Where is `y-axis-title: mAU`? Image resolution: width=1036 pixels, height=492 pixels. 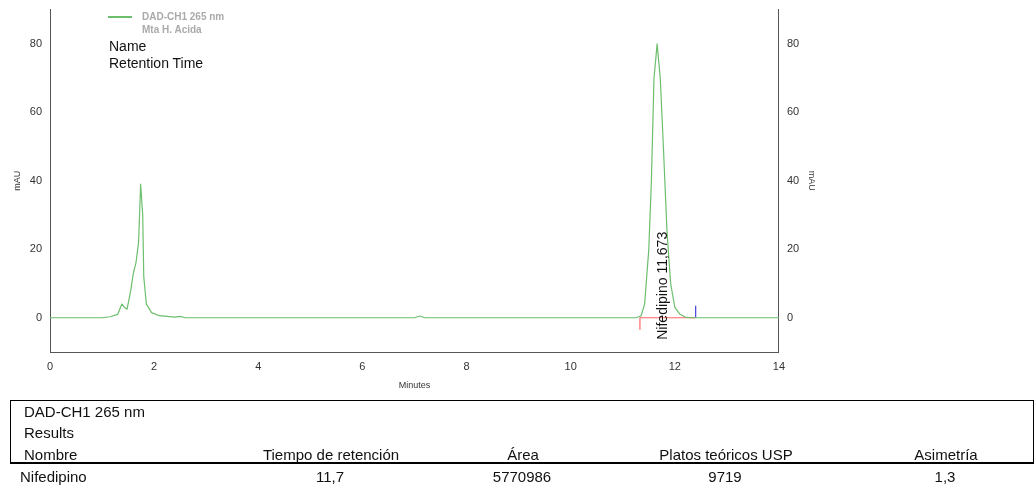
y-axis-title: mAU is located at coordinates (16, 180).